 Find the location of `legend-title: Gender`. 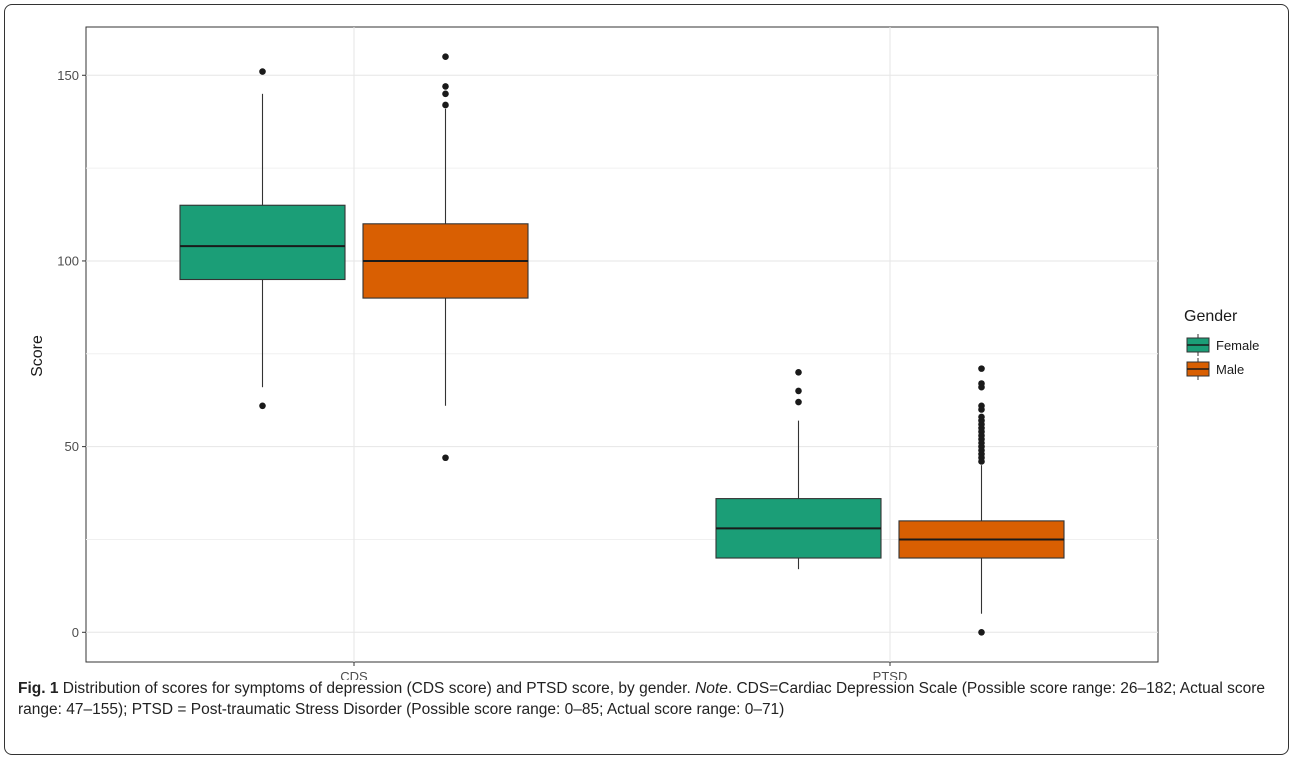

legend-title: Gender is located at coordinates (1211, 316).